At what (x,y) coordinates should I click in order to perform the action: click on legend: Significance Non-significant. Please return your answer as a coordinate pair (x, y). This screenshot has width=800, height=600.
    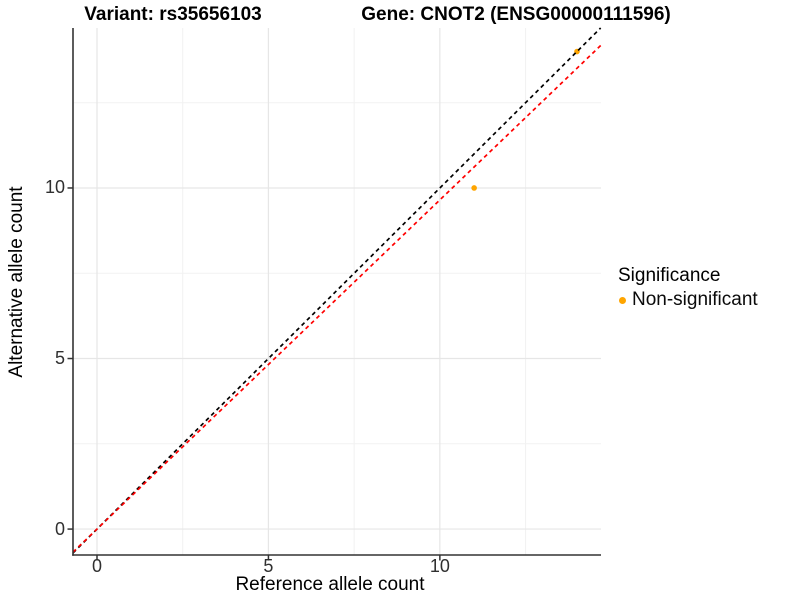
    Looking at the image, I should click on (687, 288).